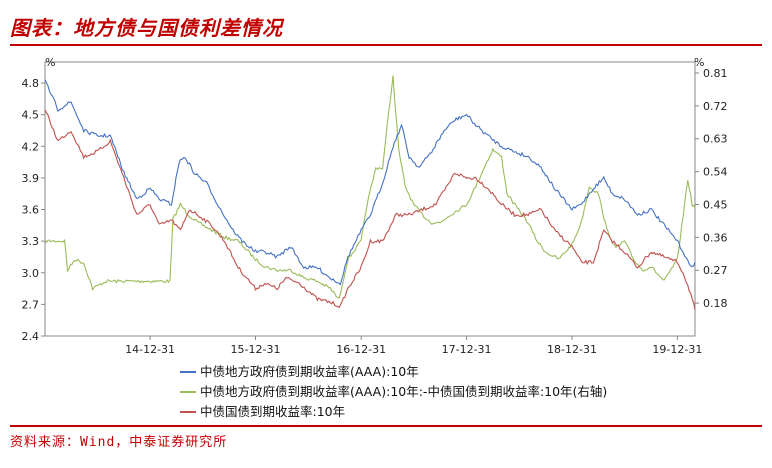 This screenshot has height=468, width=772. Describe the element at coordinates (715, 172) in the screenshot. I see `right-tick-label: 0.54` at that location.